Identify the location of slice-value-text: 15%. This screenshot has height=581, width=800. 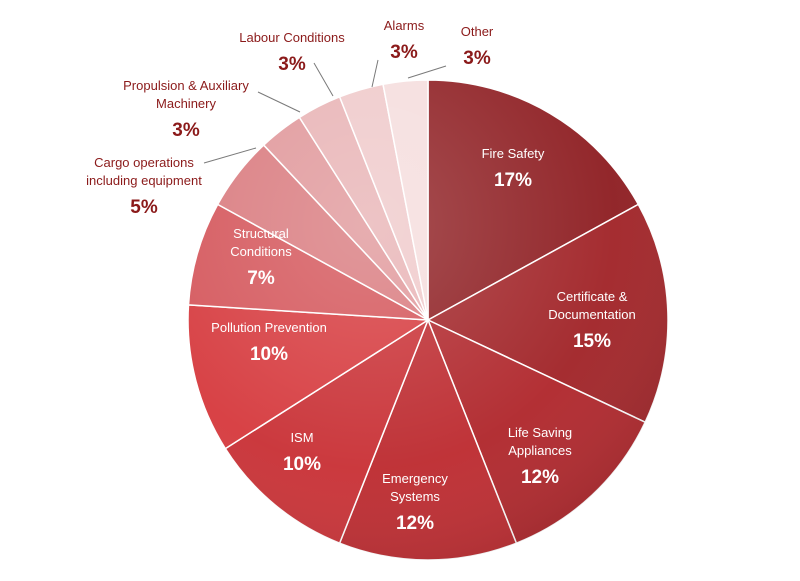
(592, 341).